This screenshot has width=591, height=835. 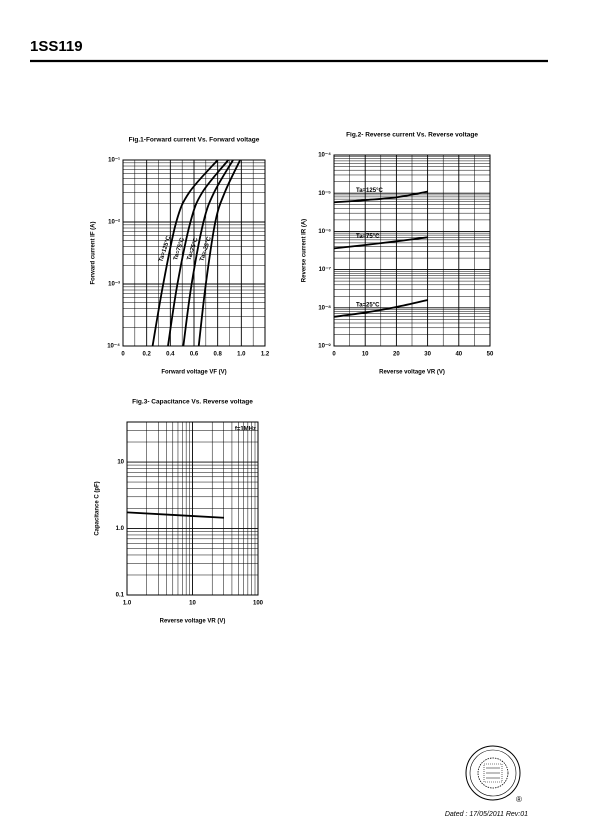 I want to click on y-axis-label: Reverse current IR (A), so click(x=305, y=250).